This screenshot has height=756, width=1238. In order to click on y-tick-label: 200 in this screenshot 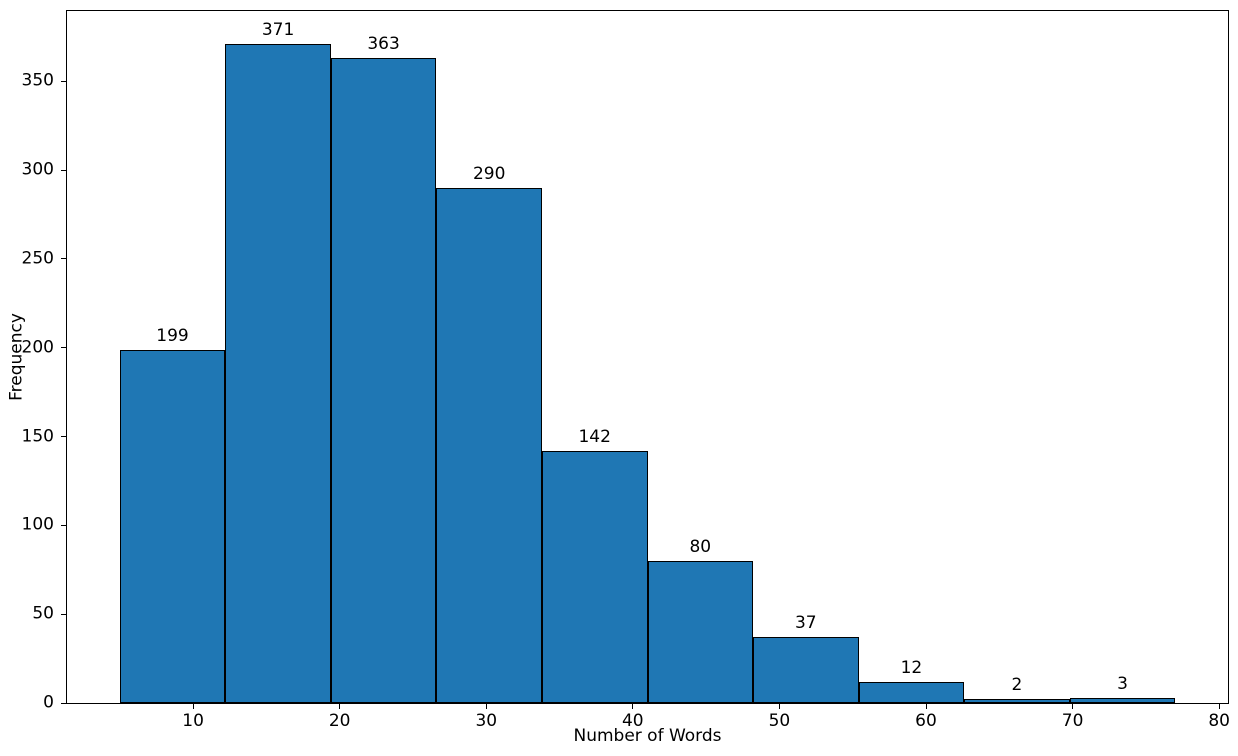, I will do `click(37, 347)`.